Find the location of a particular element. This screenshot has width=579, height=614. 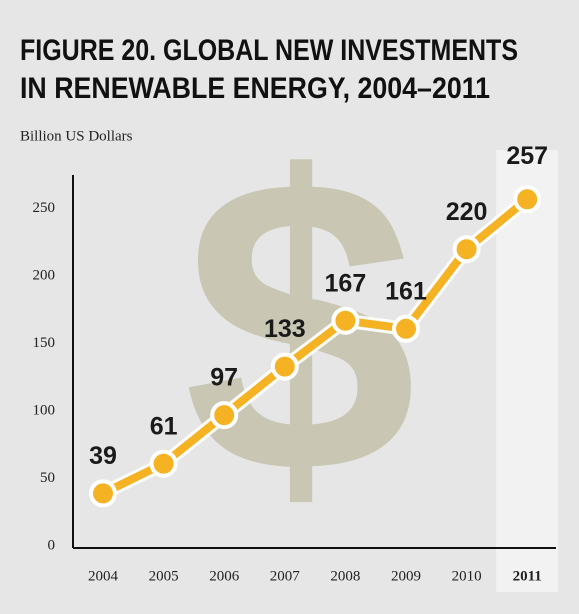

y-tick-label: 0 is located at coordinates (52, 545).